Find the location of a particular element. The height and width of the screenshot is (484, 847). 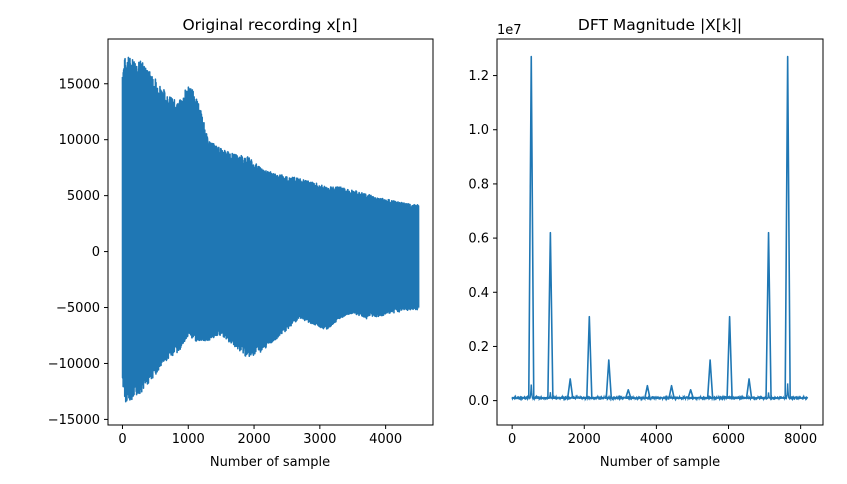

right-y-tick-label: 0.6 is located at coordinates (478, 239).